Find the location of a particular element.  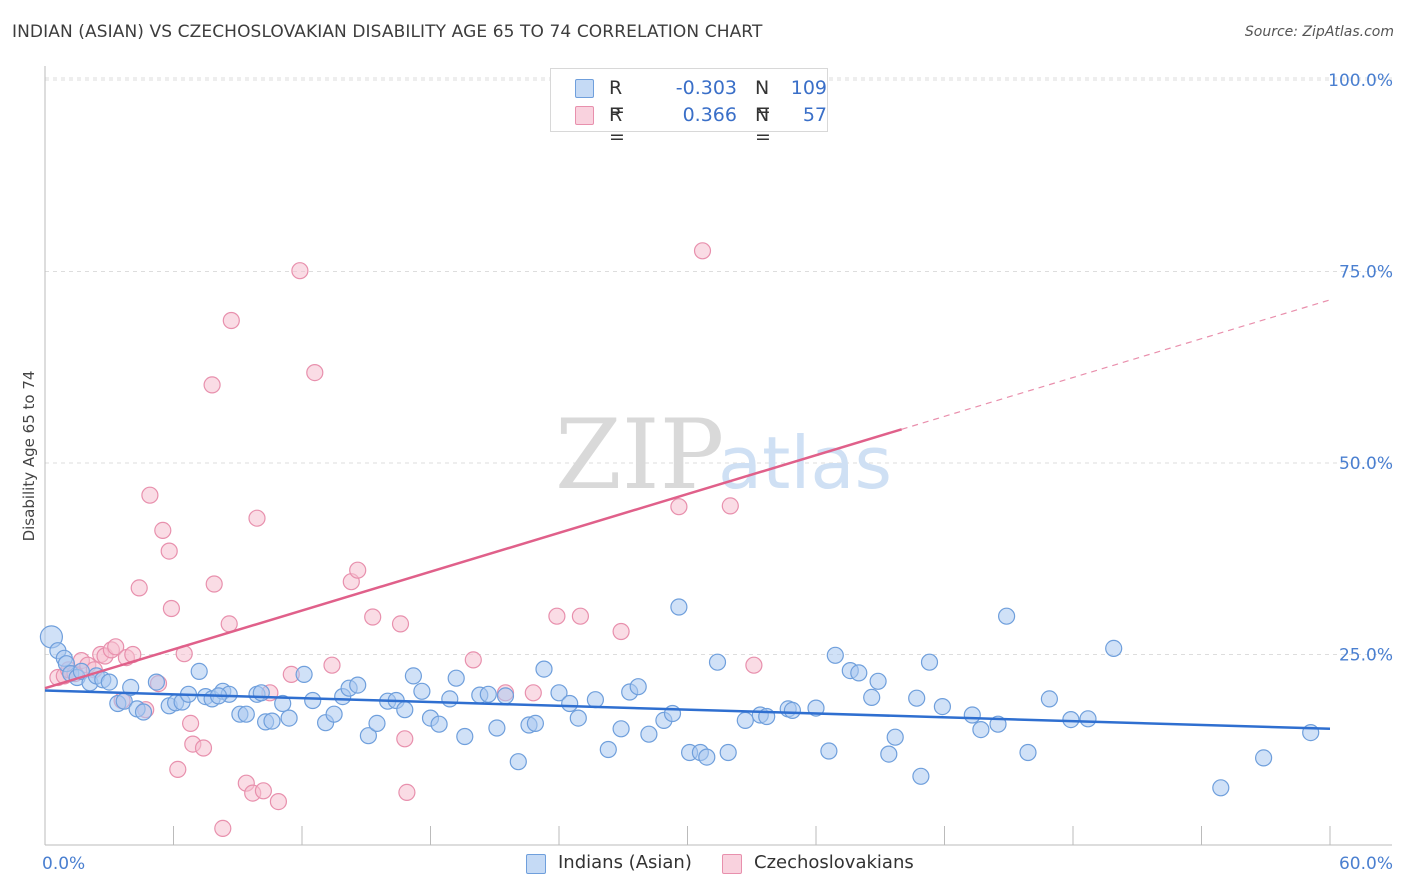

legend-swatch-pink is located at coordinates (584, 115).